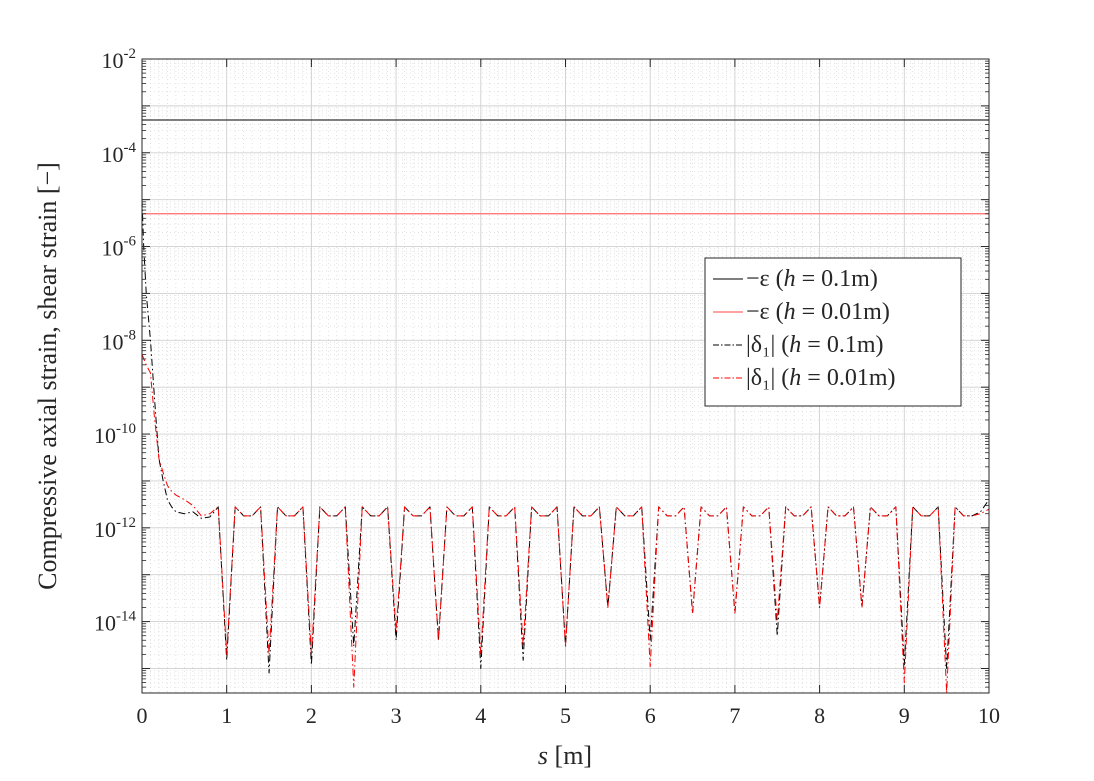 The image size is (1094, 781). Describe the element at coordinates (820, 378) in the screenshot. I see `legend-label-4: |δ₁| (h = 0.01m)` at that location.